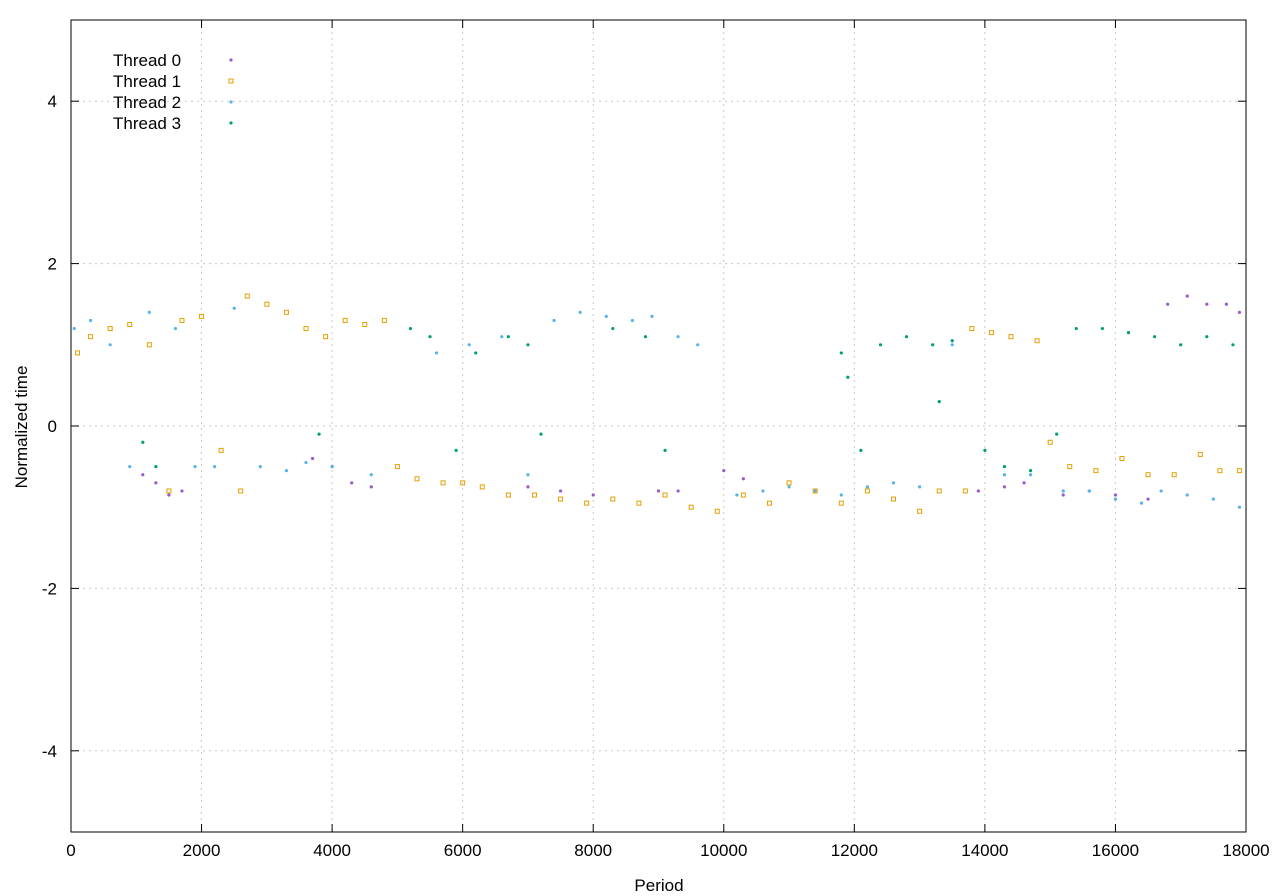  I want to click on legend-item: Thread 3, so click(173, 123).